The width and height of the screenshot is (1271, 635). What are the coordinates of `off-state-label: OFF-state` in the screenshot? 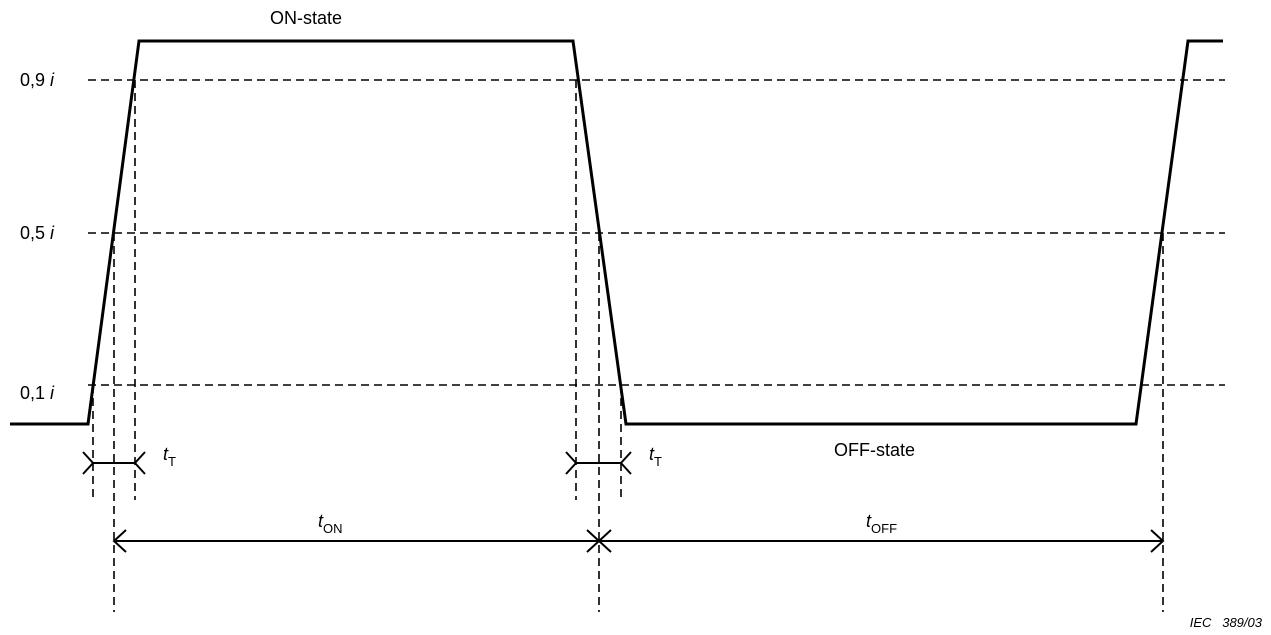 It's located at (874, 450).